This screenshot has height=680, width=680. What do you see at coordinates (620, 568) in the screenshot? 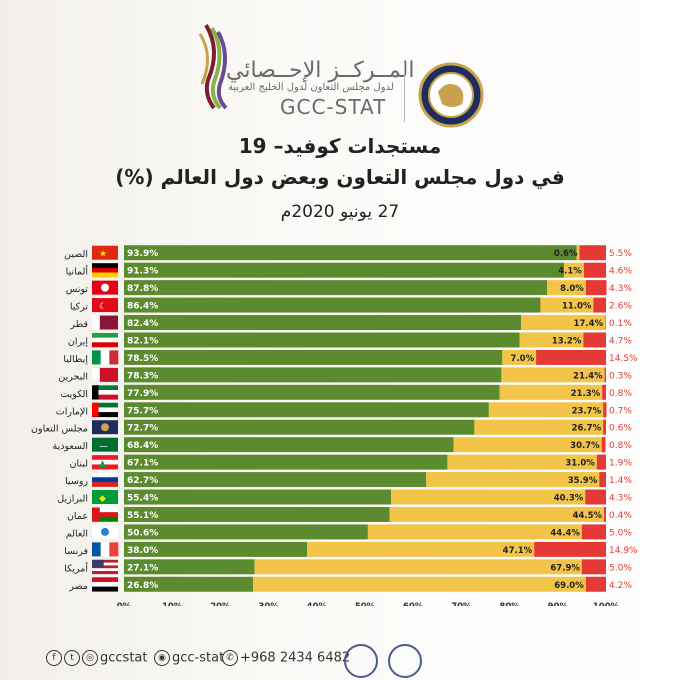
I see `data-label: 5.0%` at bounding box center [620, 568].